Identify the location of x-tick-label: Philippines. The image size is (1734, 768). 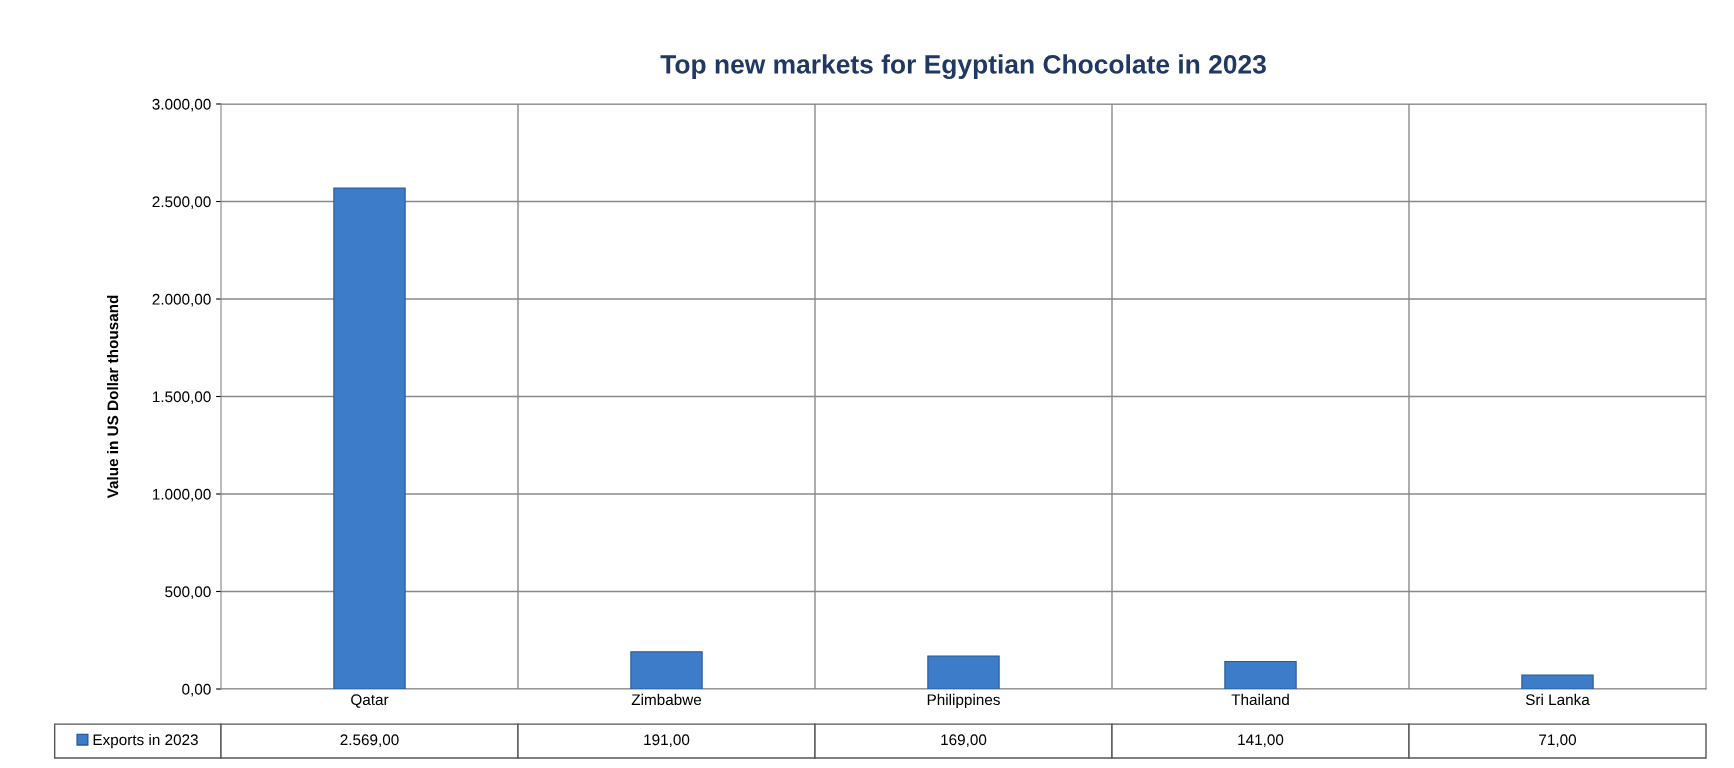
(963, 701).